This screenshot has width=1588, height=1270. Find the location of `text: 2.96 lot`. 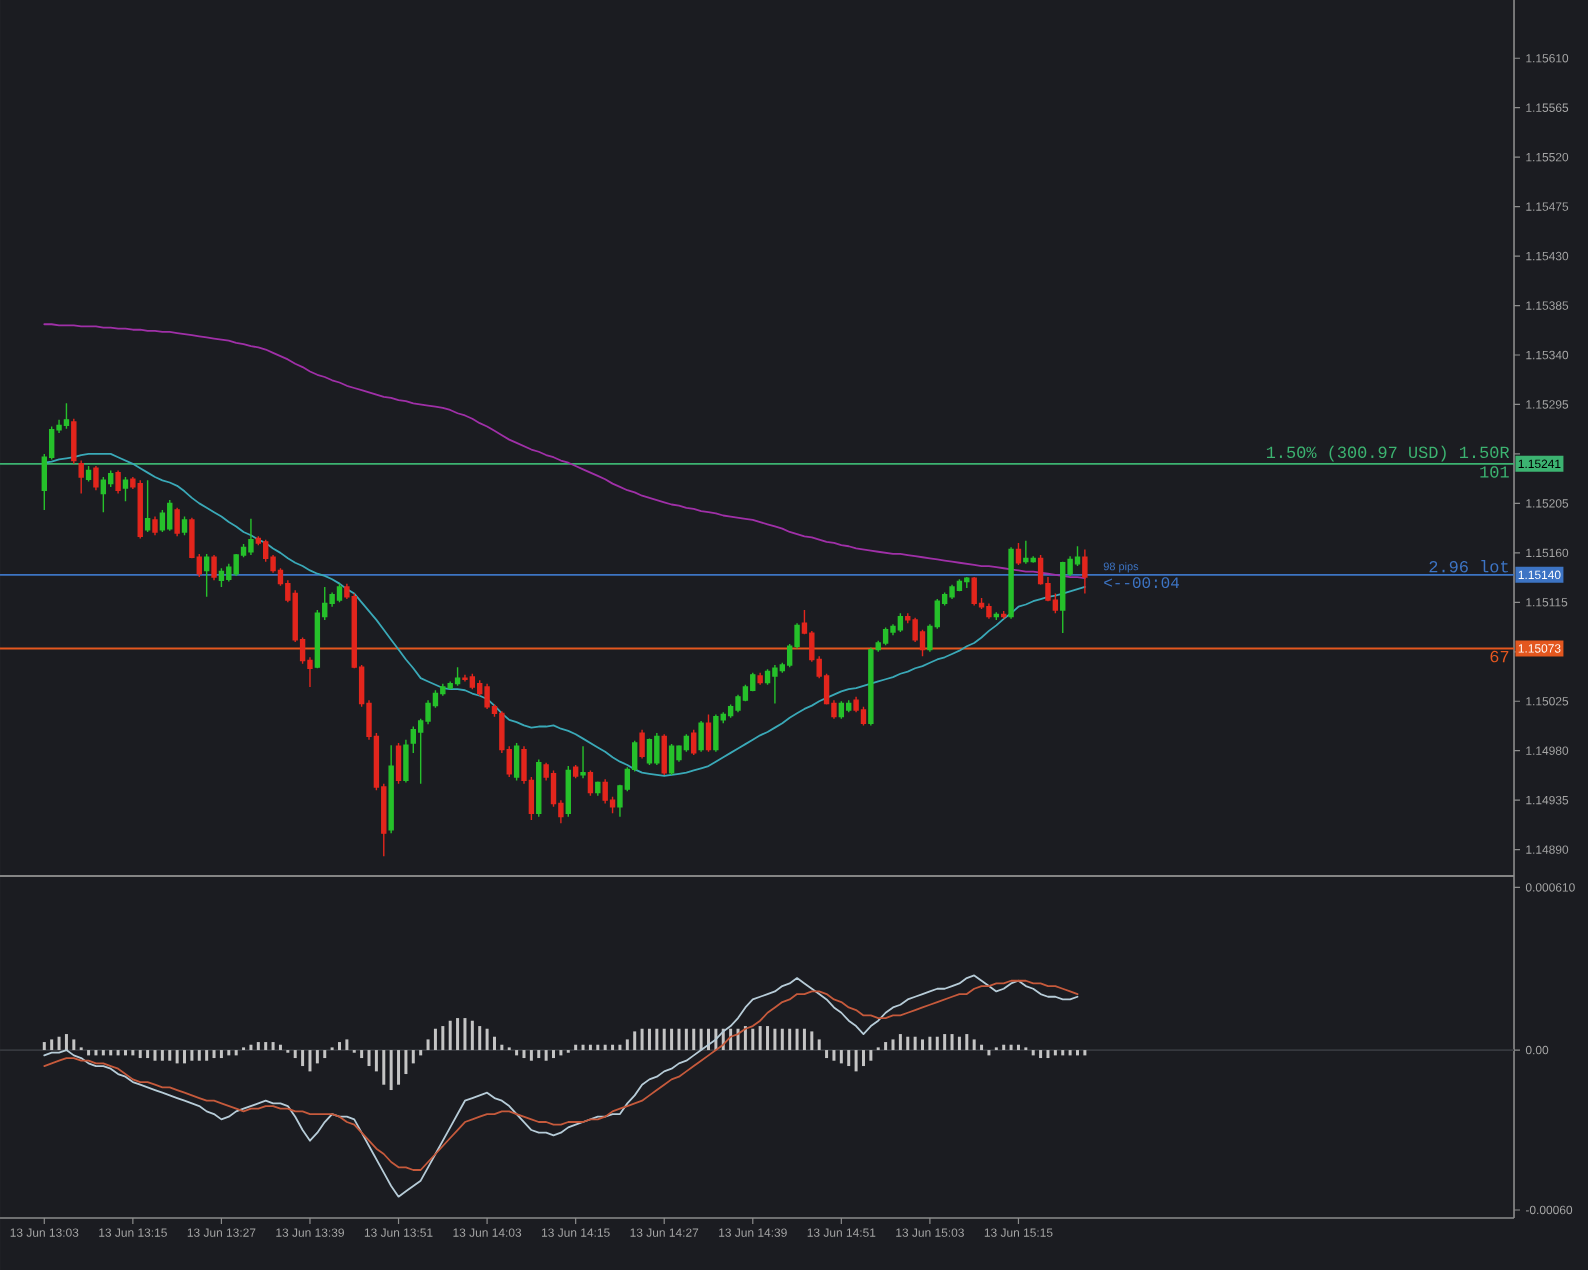

text: 2.96 lot is located at coordinates (1468, 566).